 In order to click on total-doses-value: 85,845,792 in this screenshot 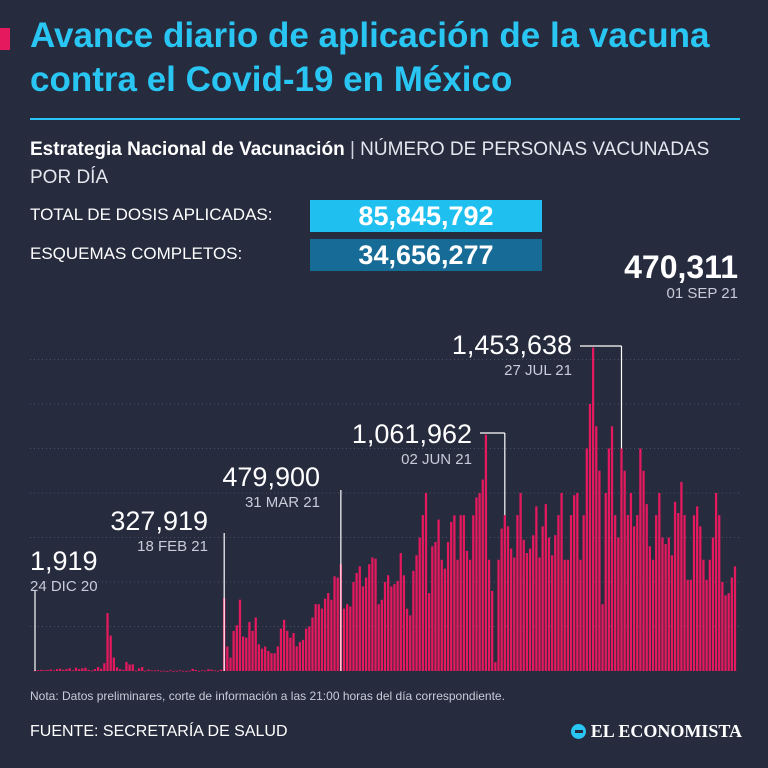, I will do `click(426, 216)`.